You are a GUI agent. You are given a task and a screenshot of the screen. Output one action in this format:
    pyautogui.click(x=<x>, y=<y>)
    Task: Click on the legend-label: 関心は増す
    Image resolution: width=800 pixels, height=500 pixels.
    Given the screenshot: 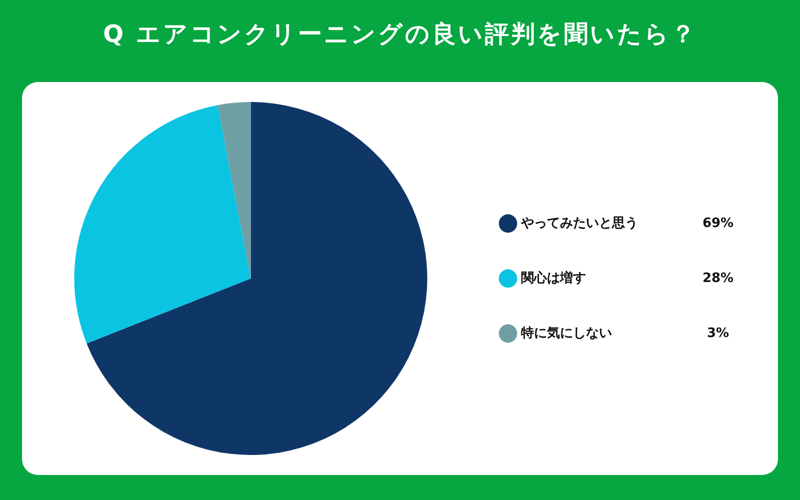 What is the action you would take?
    pyautogui.click(x=553, y=278)
    